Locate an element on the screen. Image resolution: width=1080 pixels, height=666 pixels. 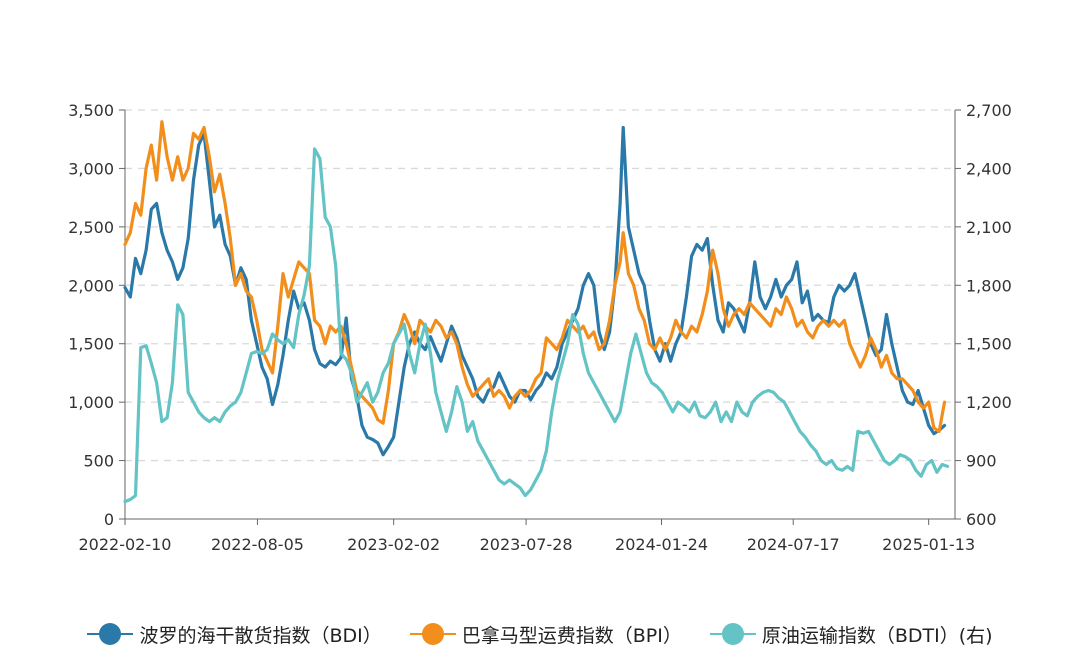
x-tick-label: 2023-07-28 is located at coordinates (526, 544).